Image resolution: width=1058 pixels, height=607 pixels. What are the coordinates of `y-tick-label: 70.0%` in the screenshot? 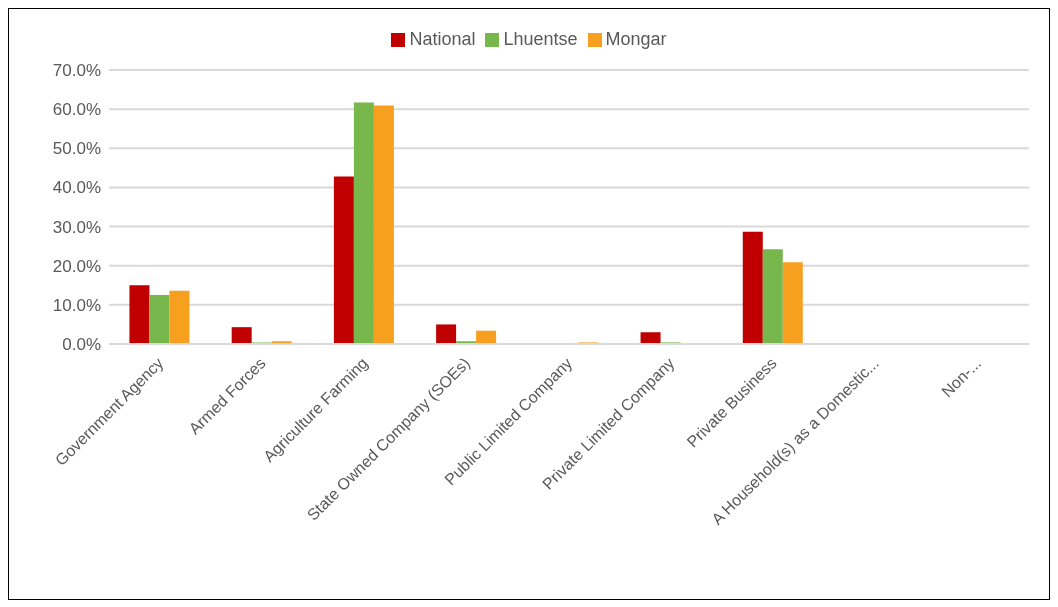 It's located at (76, 71).